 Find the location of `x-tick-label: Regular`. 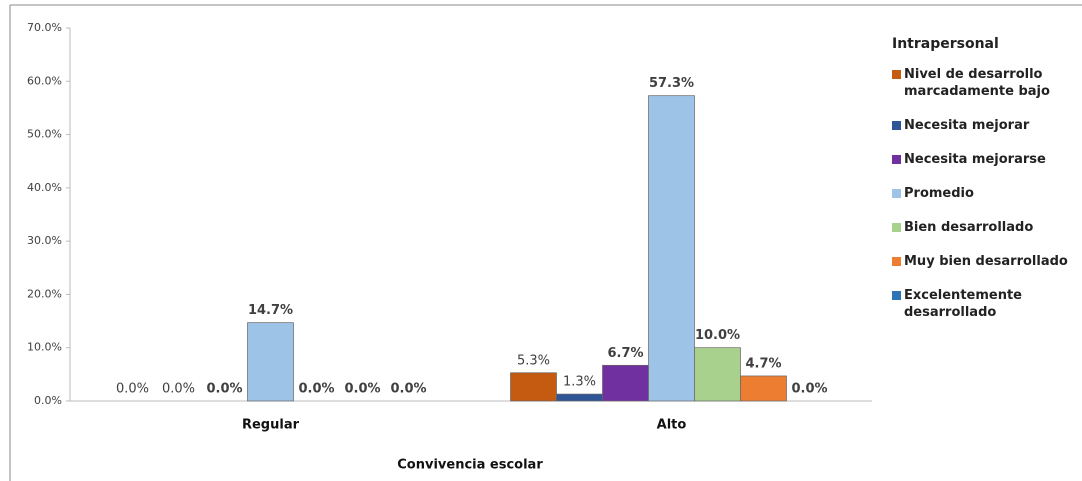

x-tick-label: Regular is located at coordinates (271, 425).